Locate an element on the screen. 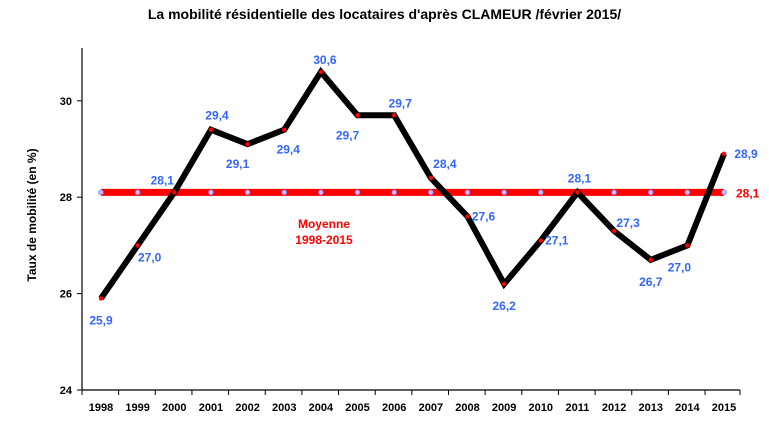 The height and width of the screenshot is (436, 769). x-tick-label: 2001 is located at coordinates (211, 408).